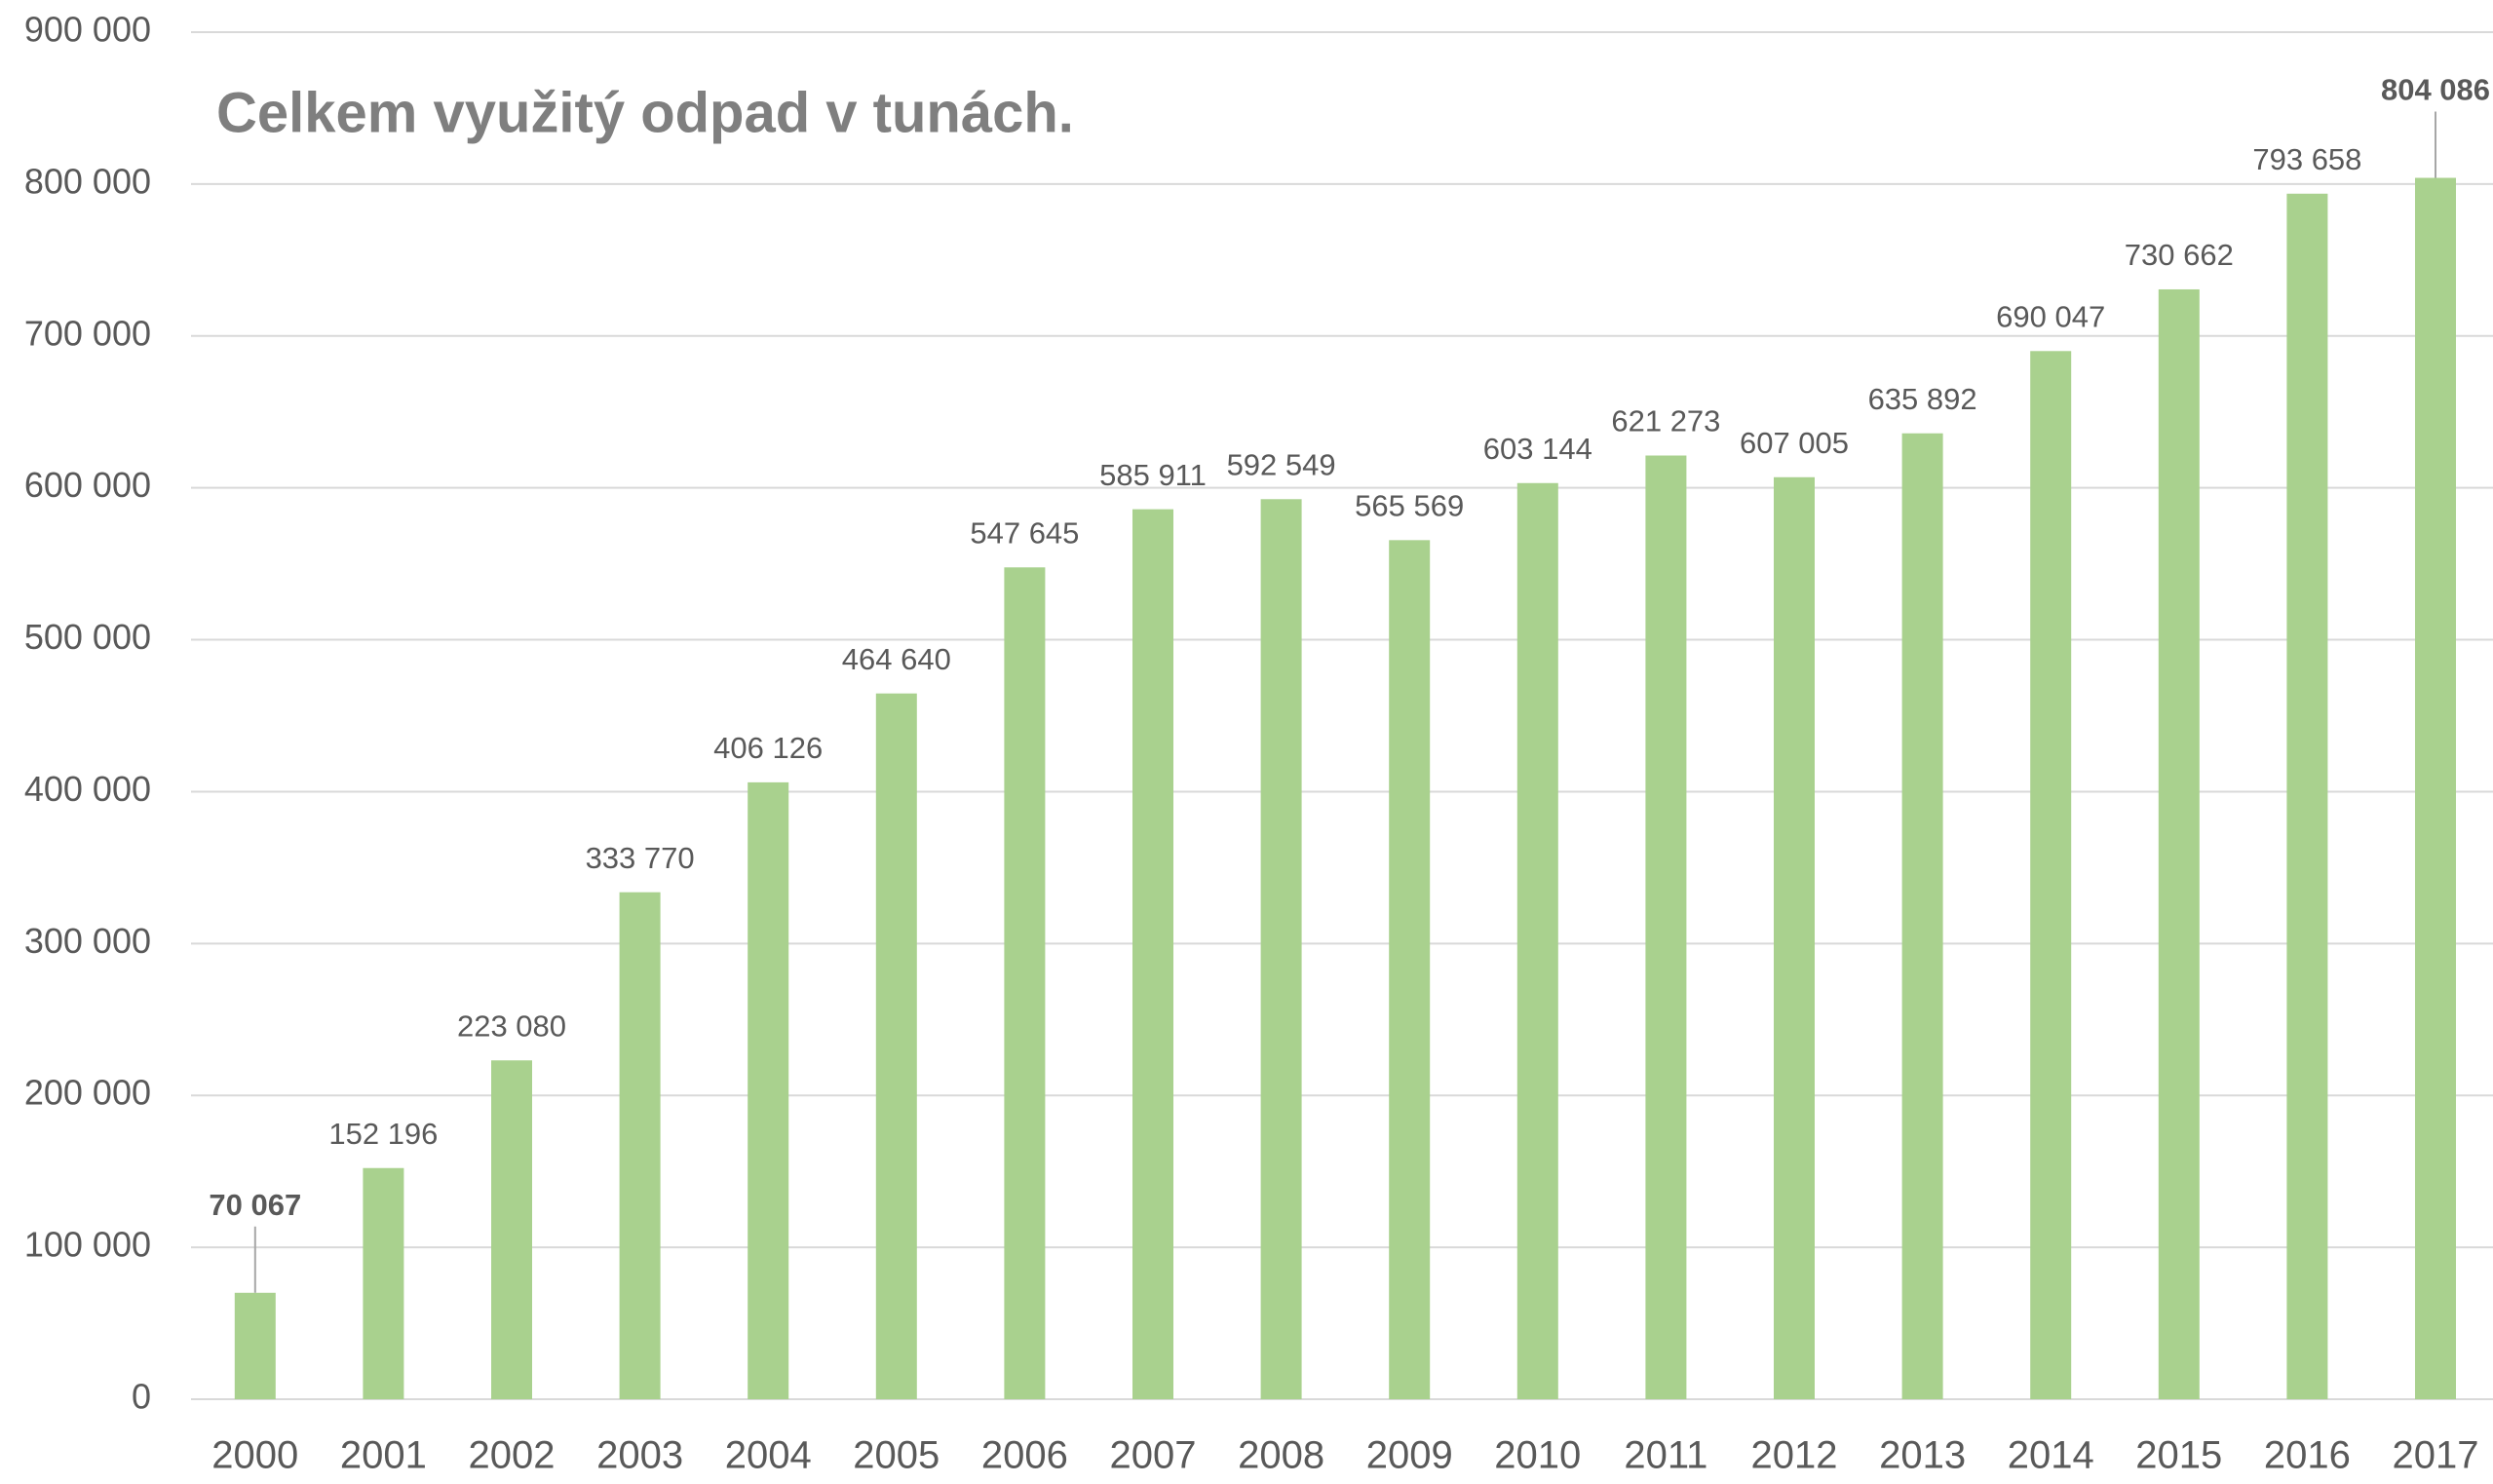  I want to click on x-tick-label: 2013, so click(1922, 1455).